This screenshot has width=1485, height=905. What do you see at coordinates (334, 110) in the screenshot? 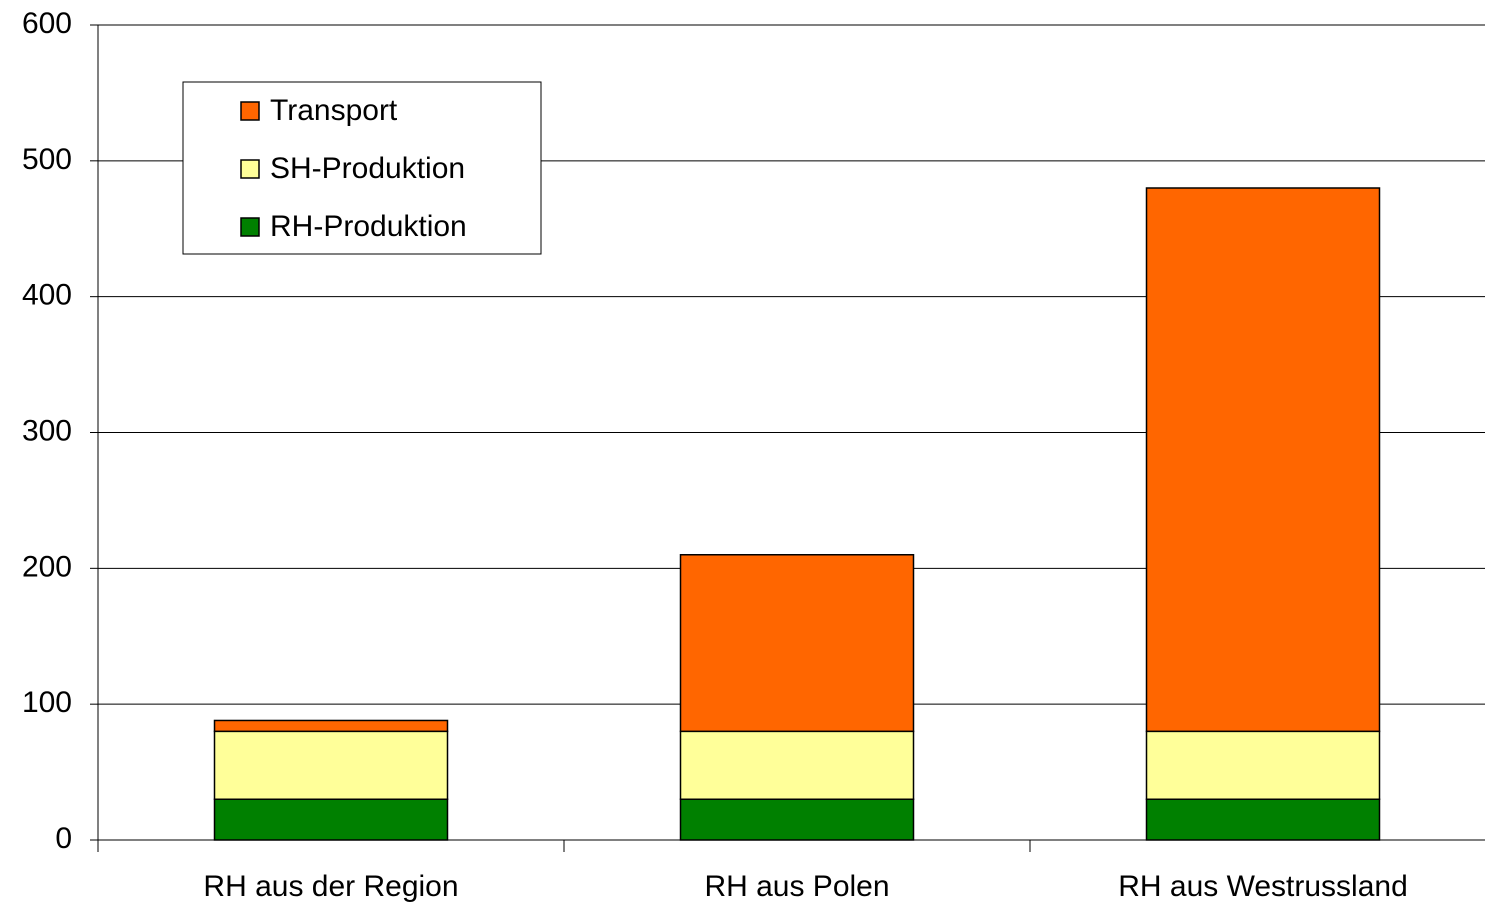
I see `legend-label: Transport` at bounding box center [334, 110].